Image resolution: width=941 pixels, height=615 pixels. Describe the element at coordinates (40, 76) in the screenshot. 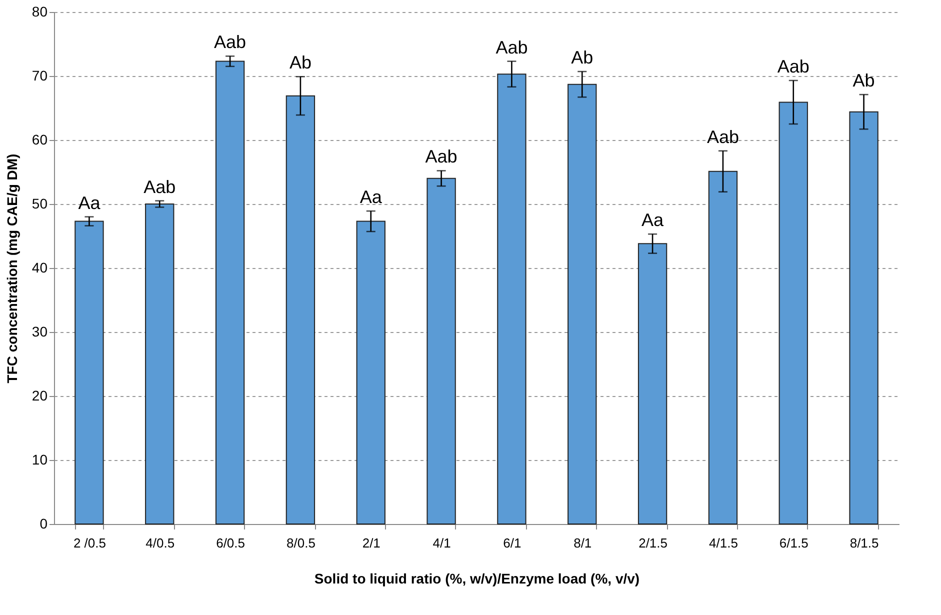

I see `y-tick-label: 70` at that location.